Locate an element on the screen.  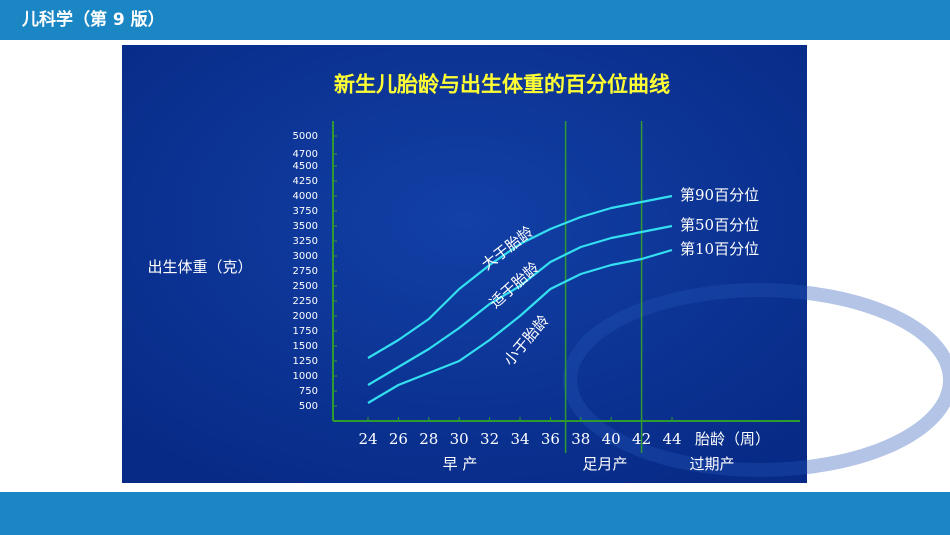
x-tick-label: 36 is located at coordinates (550, 439).